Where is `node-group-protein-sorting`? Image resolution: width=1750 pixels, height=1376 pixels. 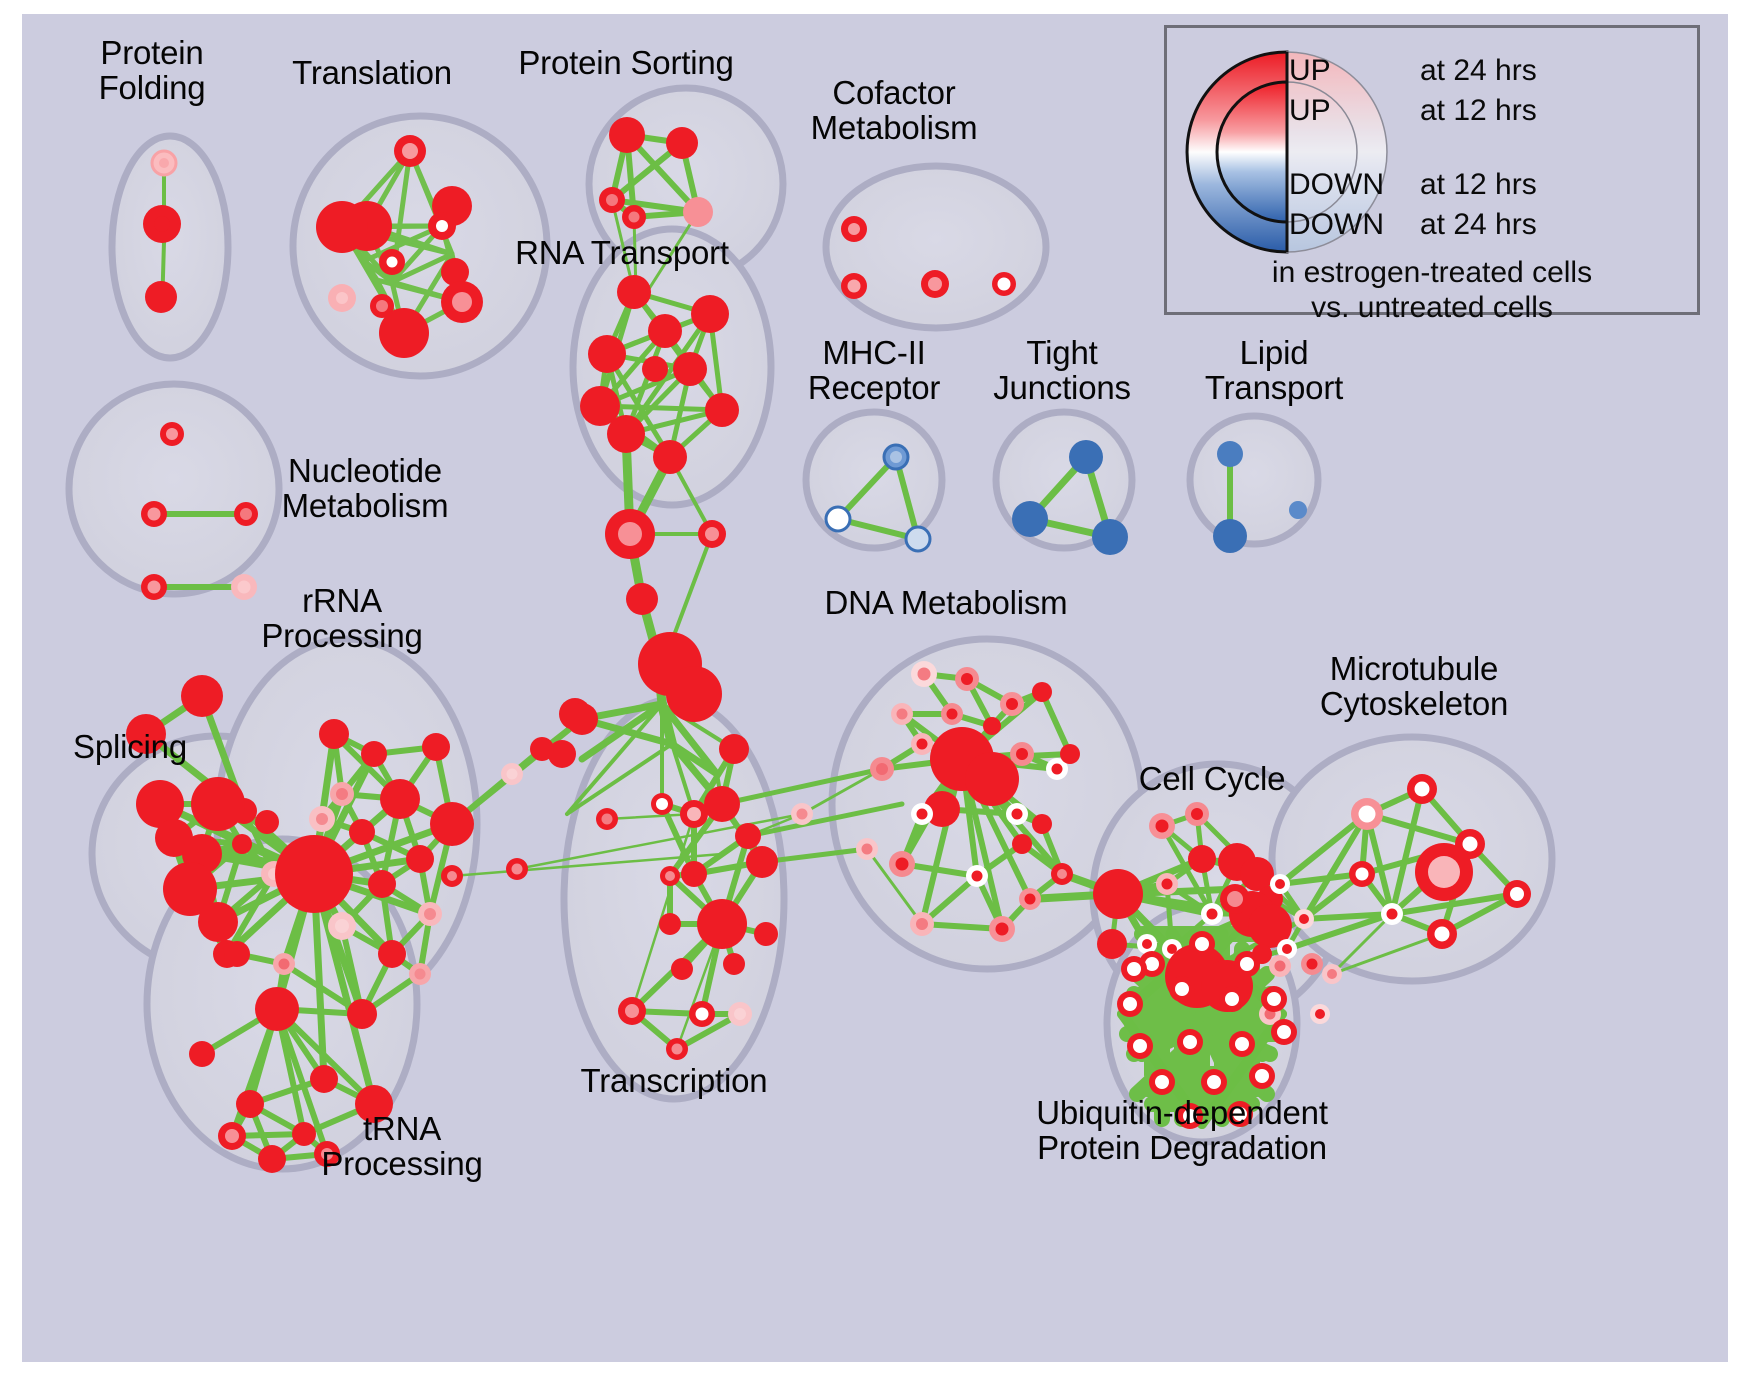 node-group-protein-sorting is located at coordinates (656, 173).